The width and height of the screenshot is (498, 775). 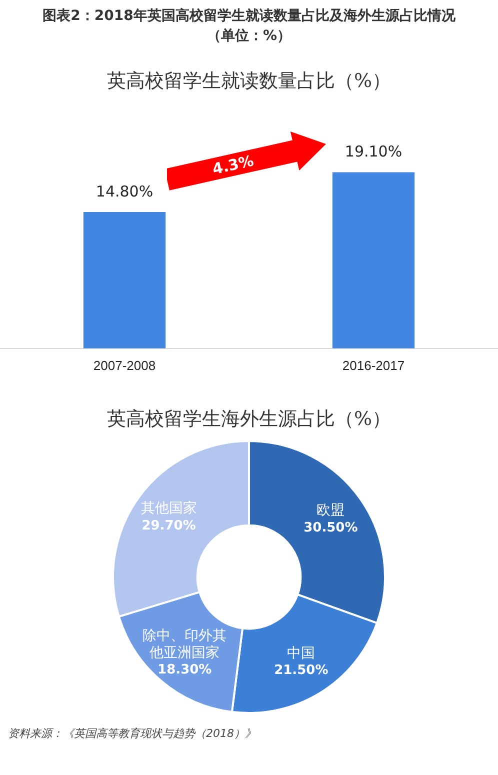 What do you see at coordinates (184, 644) in the screenshot?
I see `slice-label: 除中、印外其他亚洲国家` at bounding box center [184, 644].